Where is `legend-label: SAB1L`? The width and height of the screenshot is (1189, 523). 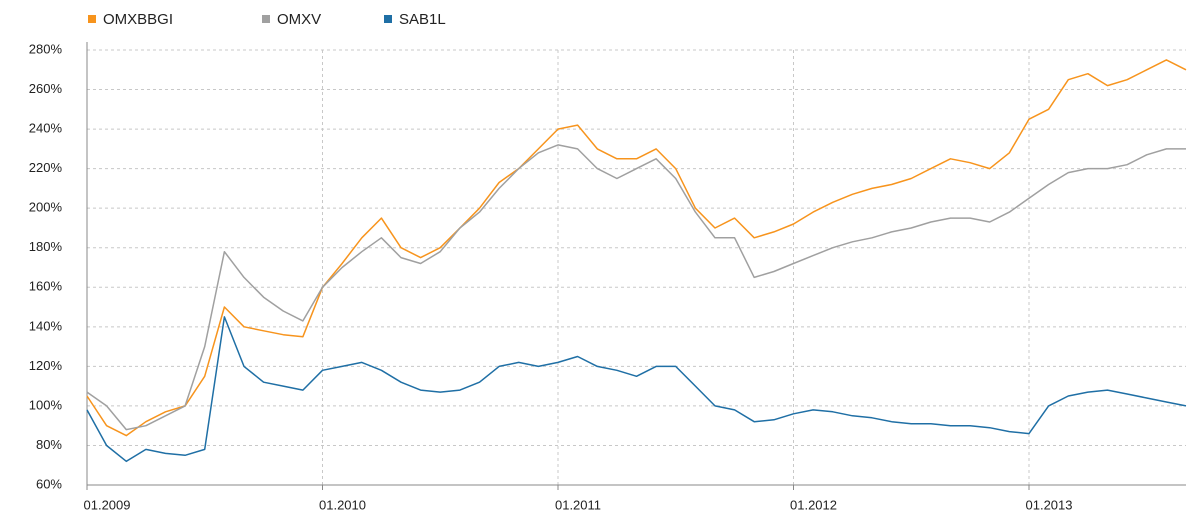
legend-label: SAB1L is located at coordinates (422, 19).